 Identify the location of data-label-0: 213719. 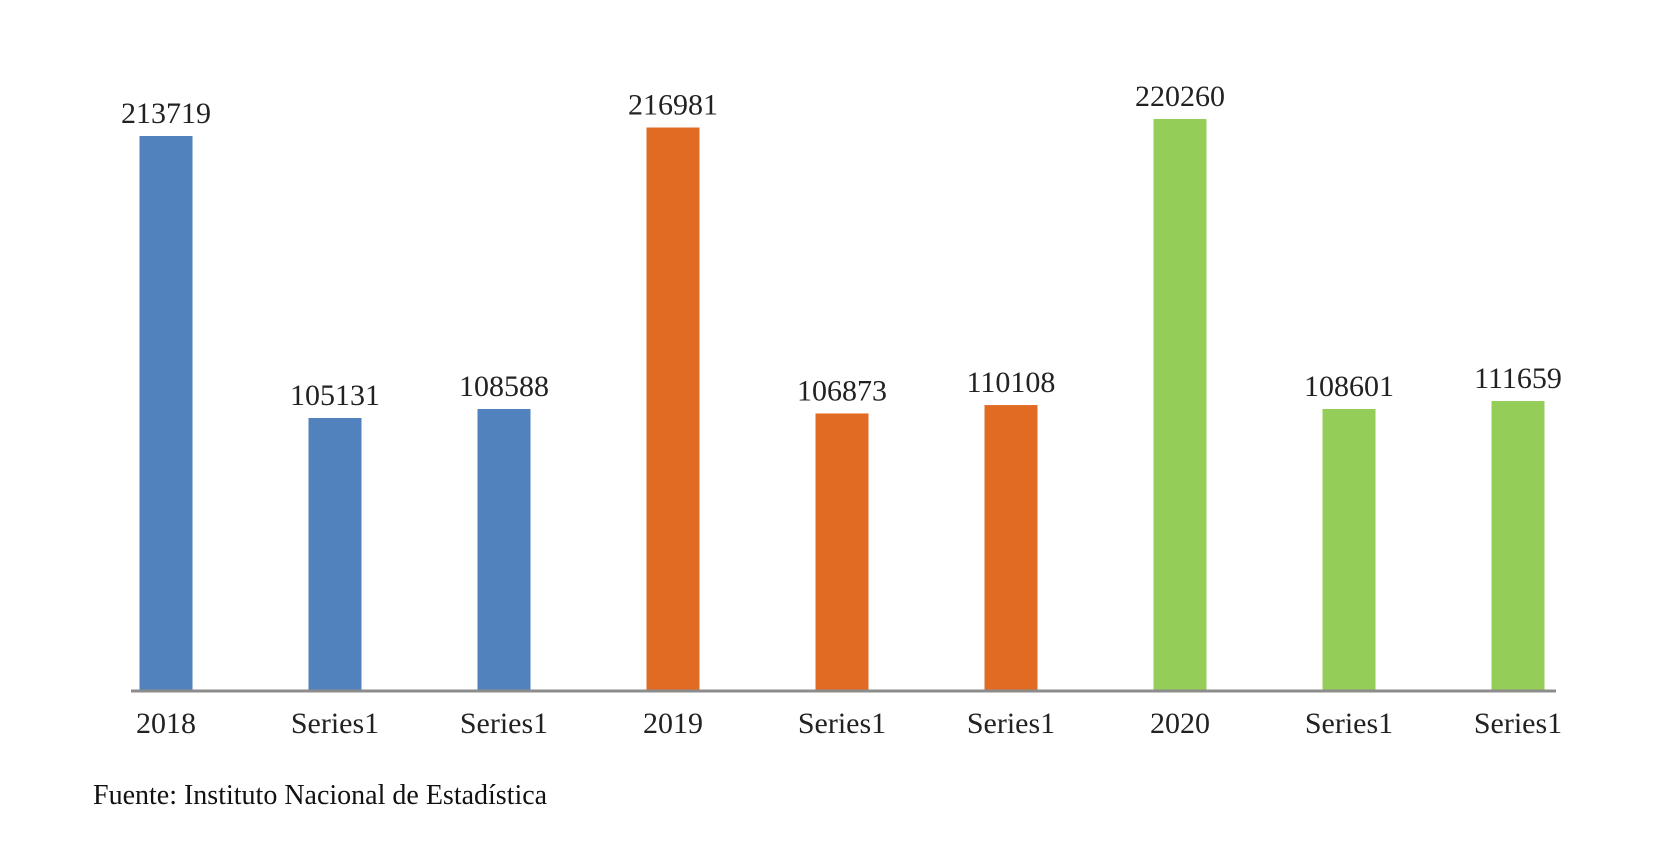
(166, 113).